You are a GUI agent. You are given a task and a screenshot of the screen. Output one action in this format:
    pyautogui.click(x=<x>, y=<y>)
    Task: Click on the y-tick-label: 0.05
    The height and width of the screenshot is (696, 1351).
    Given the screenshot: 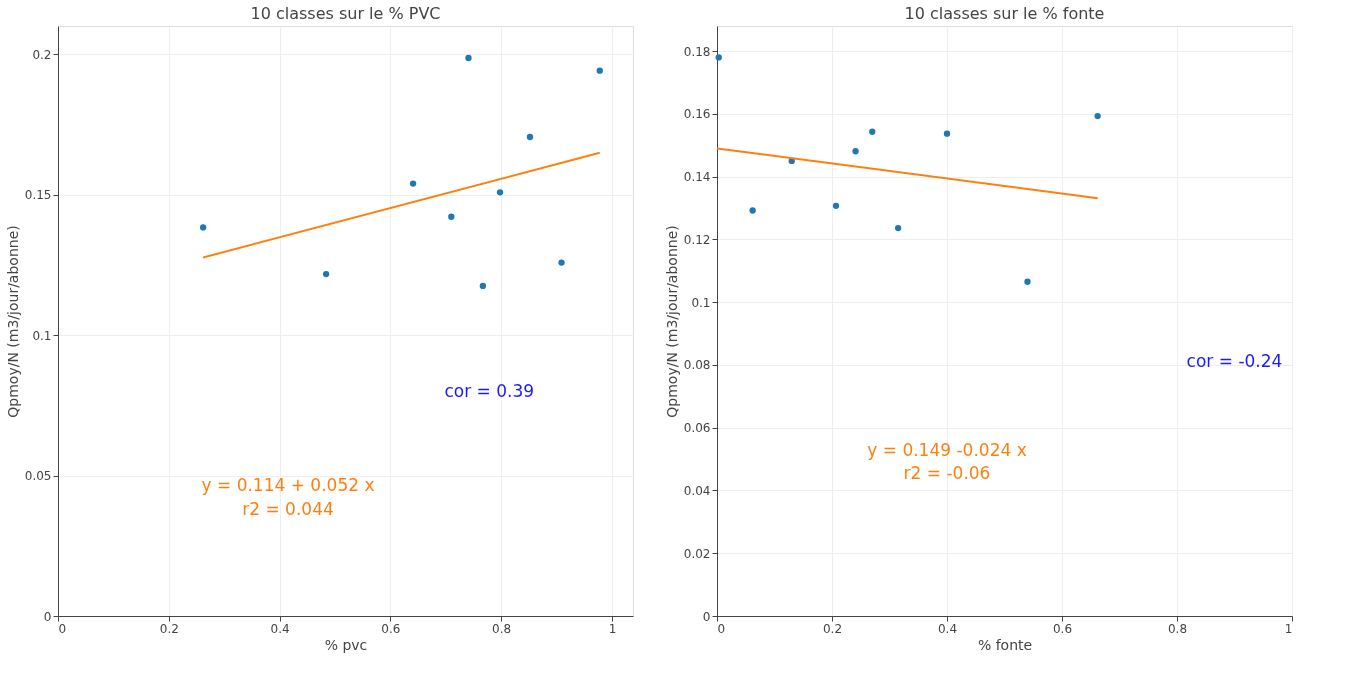 What is the action you would take?
    pyautogui.click(x=38, y=476)
    